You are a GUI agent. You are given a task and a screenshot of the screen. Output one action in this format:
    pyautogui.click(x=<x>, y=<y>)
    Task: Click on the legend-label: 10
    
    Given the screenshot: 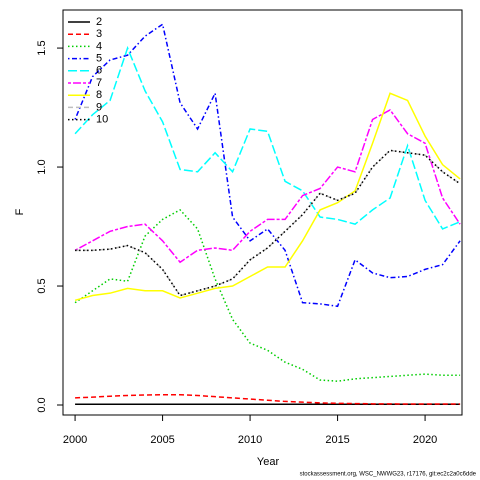 What is the action you would take?
    pyautogui.click(x=102, y=120)
    